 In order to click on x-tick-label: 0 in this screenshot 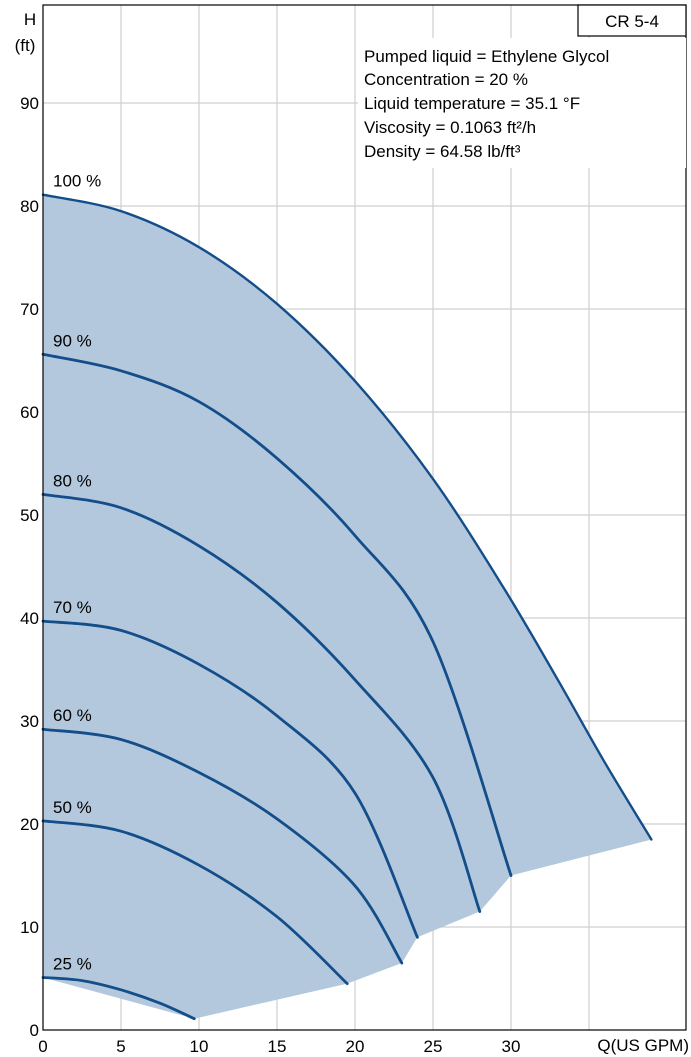, I will do `click(42, 1046)`.